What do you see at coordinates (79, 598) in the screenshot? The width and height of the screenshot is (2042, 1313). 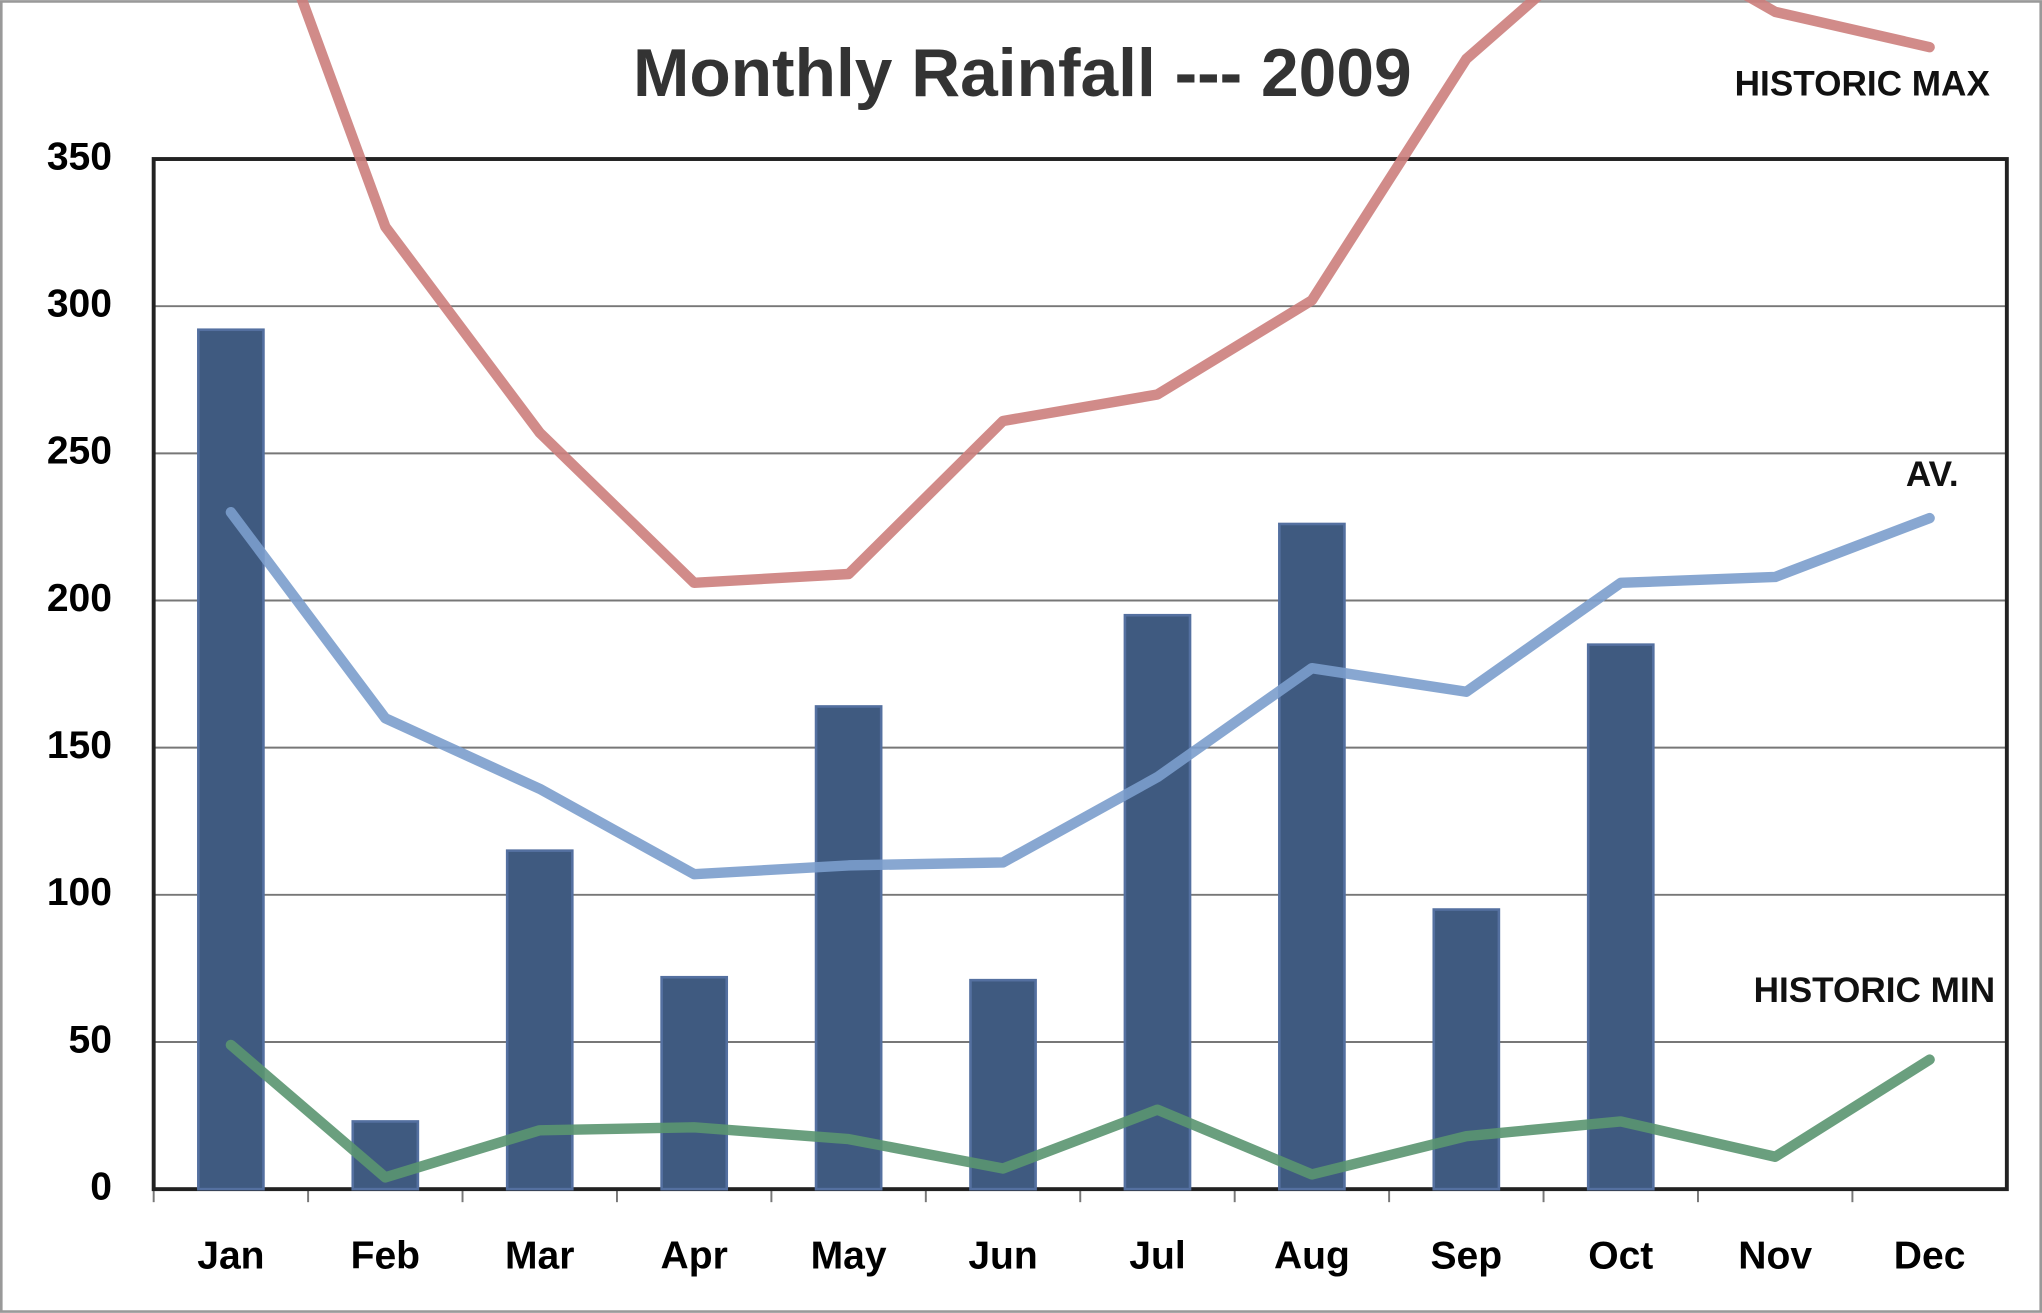 I see `y-tick-label: 200` at bounding box center [79, 598].